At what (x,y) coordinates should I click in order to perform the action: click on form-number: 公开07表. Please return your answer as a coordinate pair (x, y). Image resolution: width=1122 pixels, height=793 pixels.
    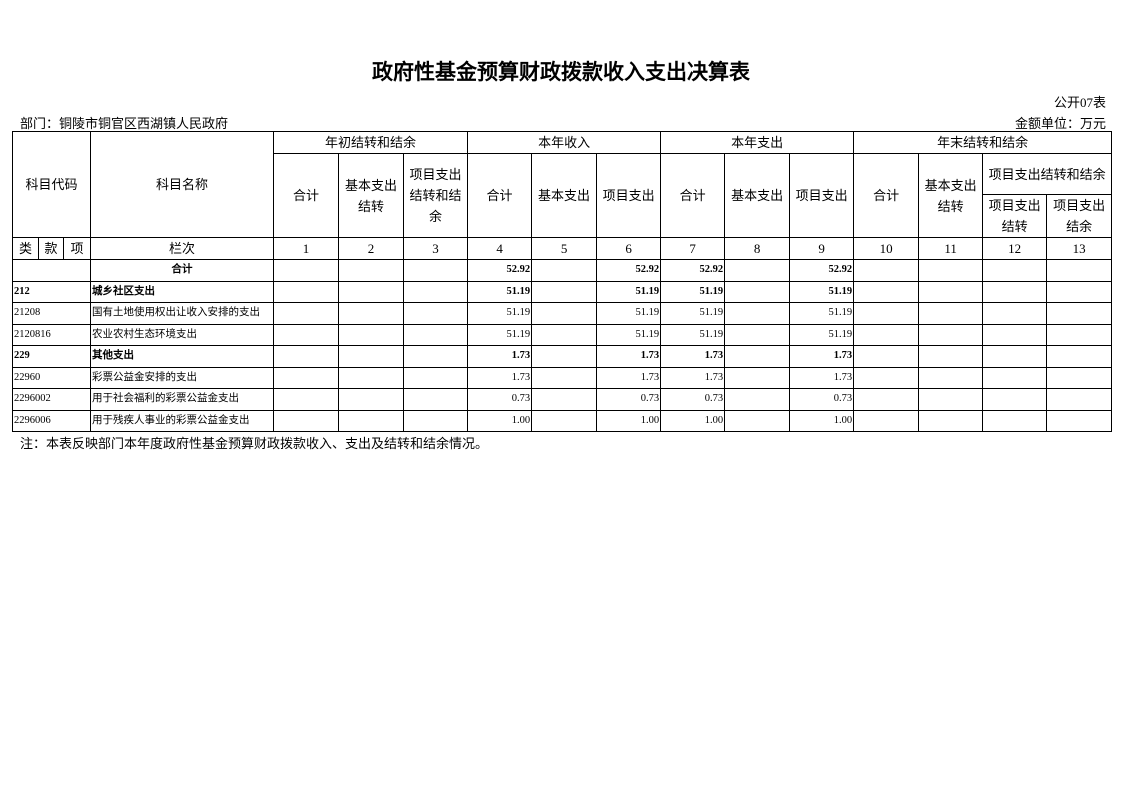
    Looking at the image, I should click on (1079, 102).